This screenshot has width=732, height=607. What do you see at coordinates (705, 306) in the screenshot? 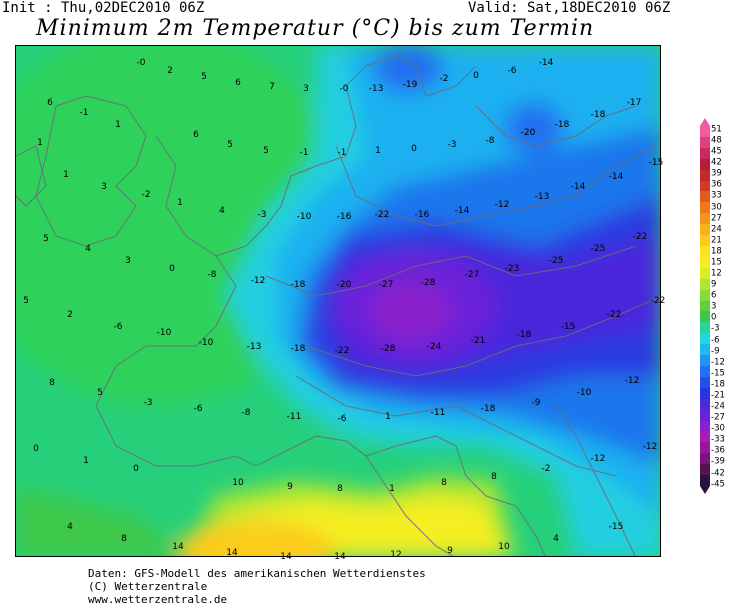
I see `color-legend` at bounding box center [705, 306].